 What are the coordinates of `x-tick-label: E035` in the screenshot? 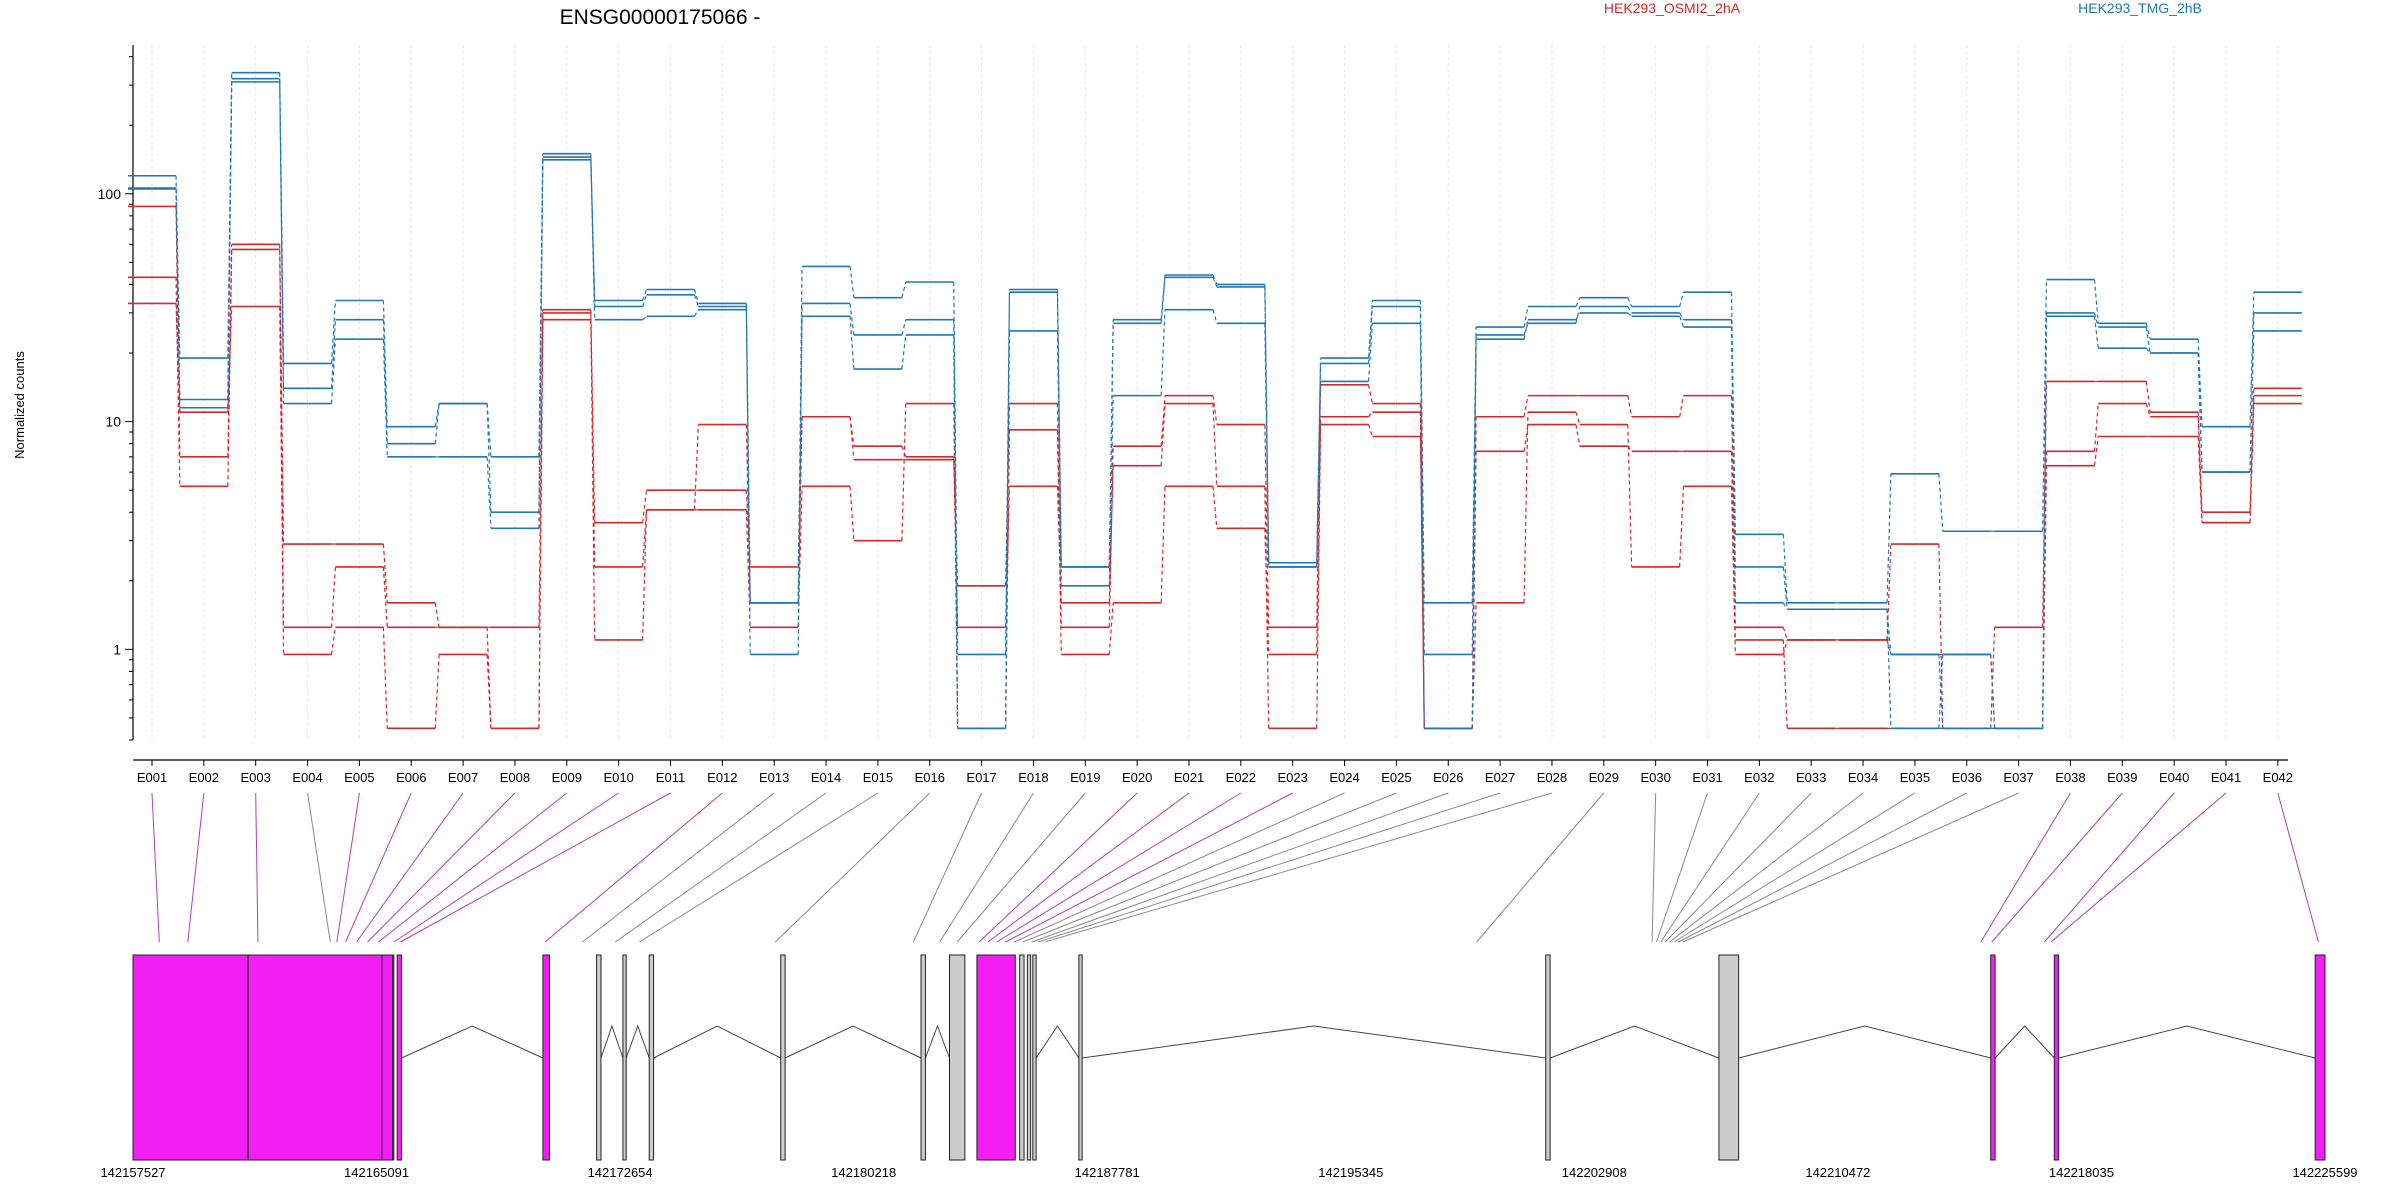 It's located at (1915, 777).